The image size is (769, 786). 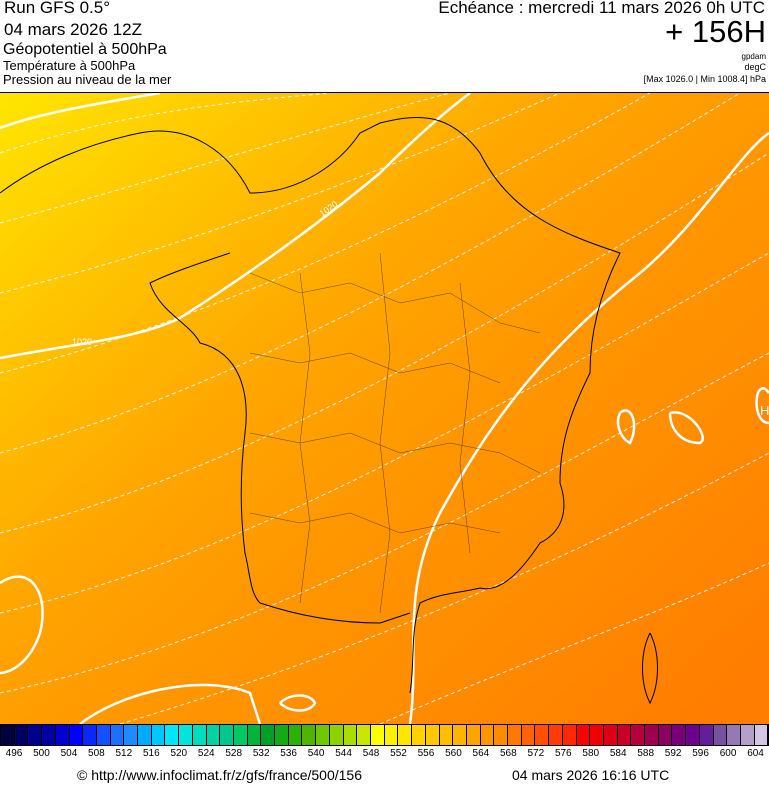 I want to click on colorbar-label: 524, so click(x=206, y=753).